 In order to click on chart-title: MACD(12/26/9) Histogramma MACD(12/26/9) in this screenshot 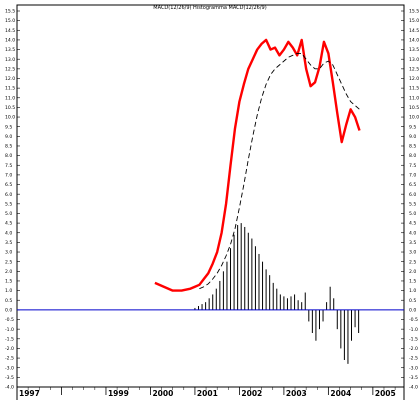, I will do `click(209, 8)`.